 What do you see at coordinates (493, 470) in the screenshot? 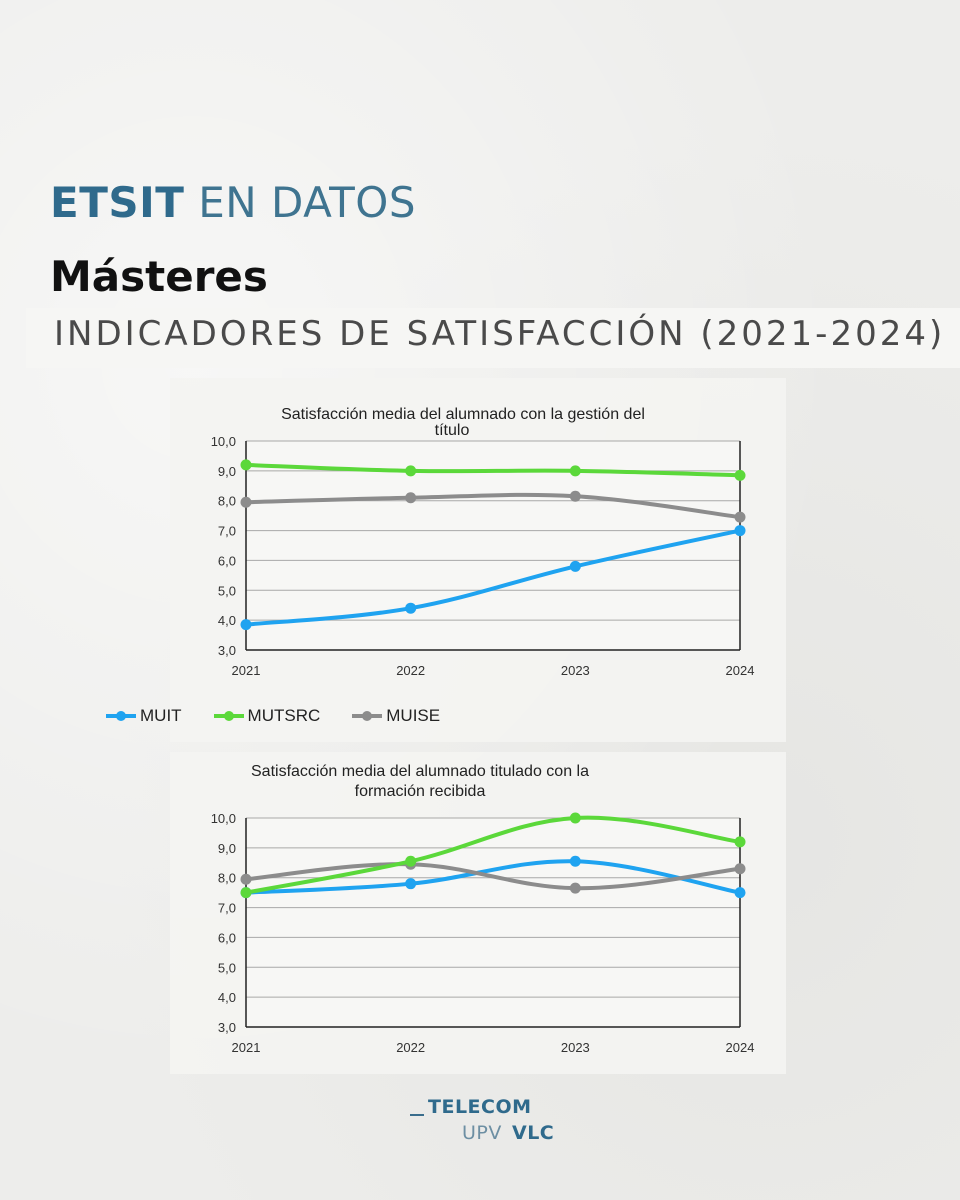
I see `chart1-series-mutsrc-line` at bounding box center [493, 470].